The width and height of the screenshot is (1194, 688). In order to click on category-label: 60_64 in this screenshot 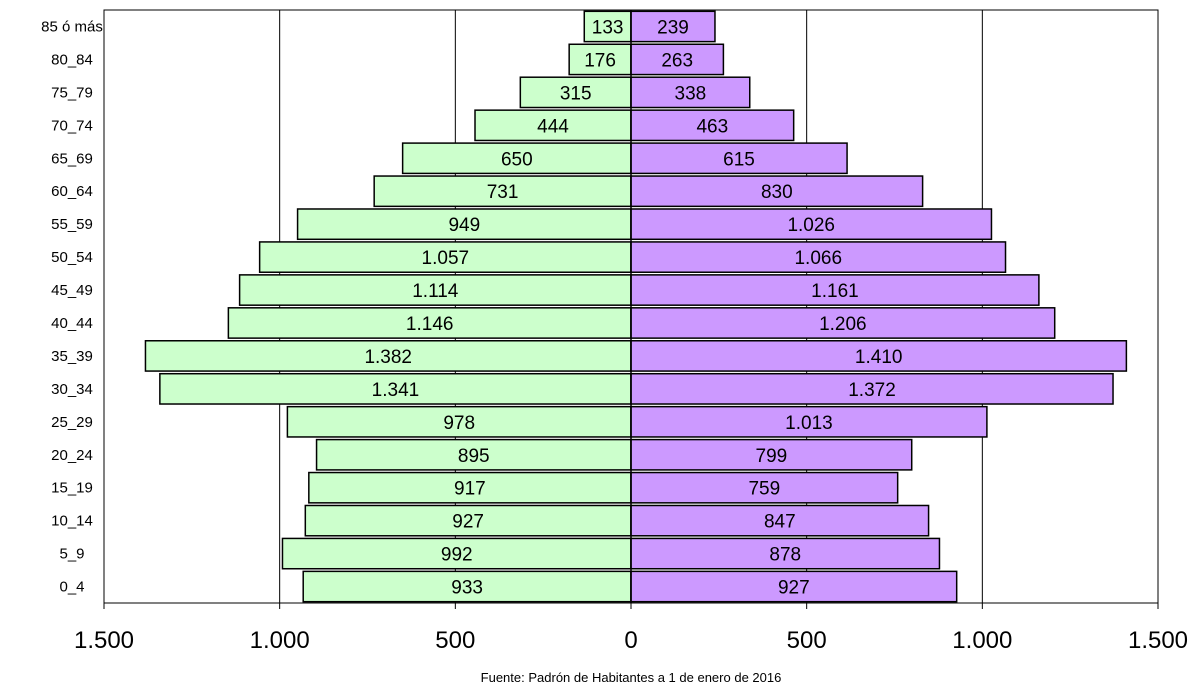, I will do `click(72, 191)`.